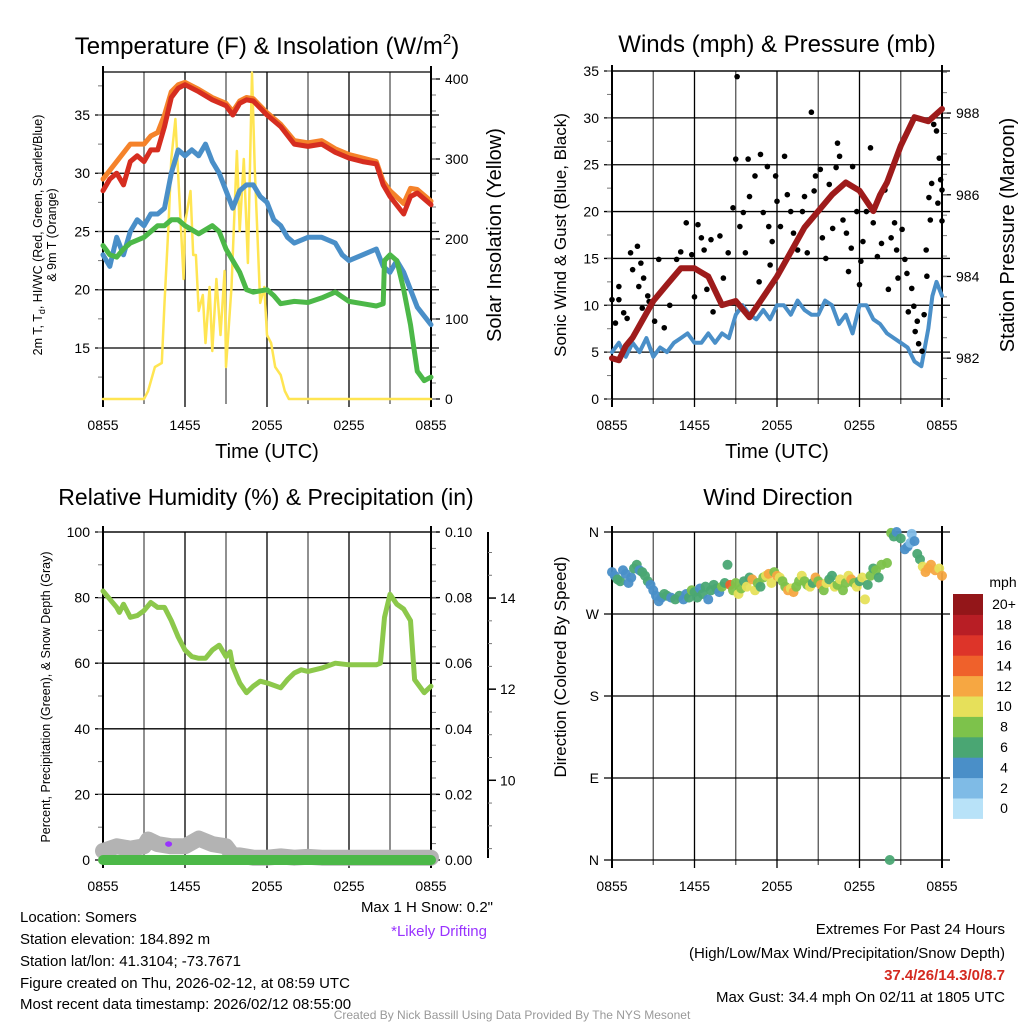  What do you see at coordinates (777, 235) in the screenshot?
I see `station-pressure-line` at bounding box center [777, 235].